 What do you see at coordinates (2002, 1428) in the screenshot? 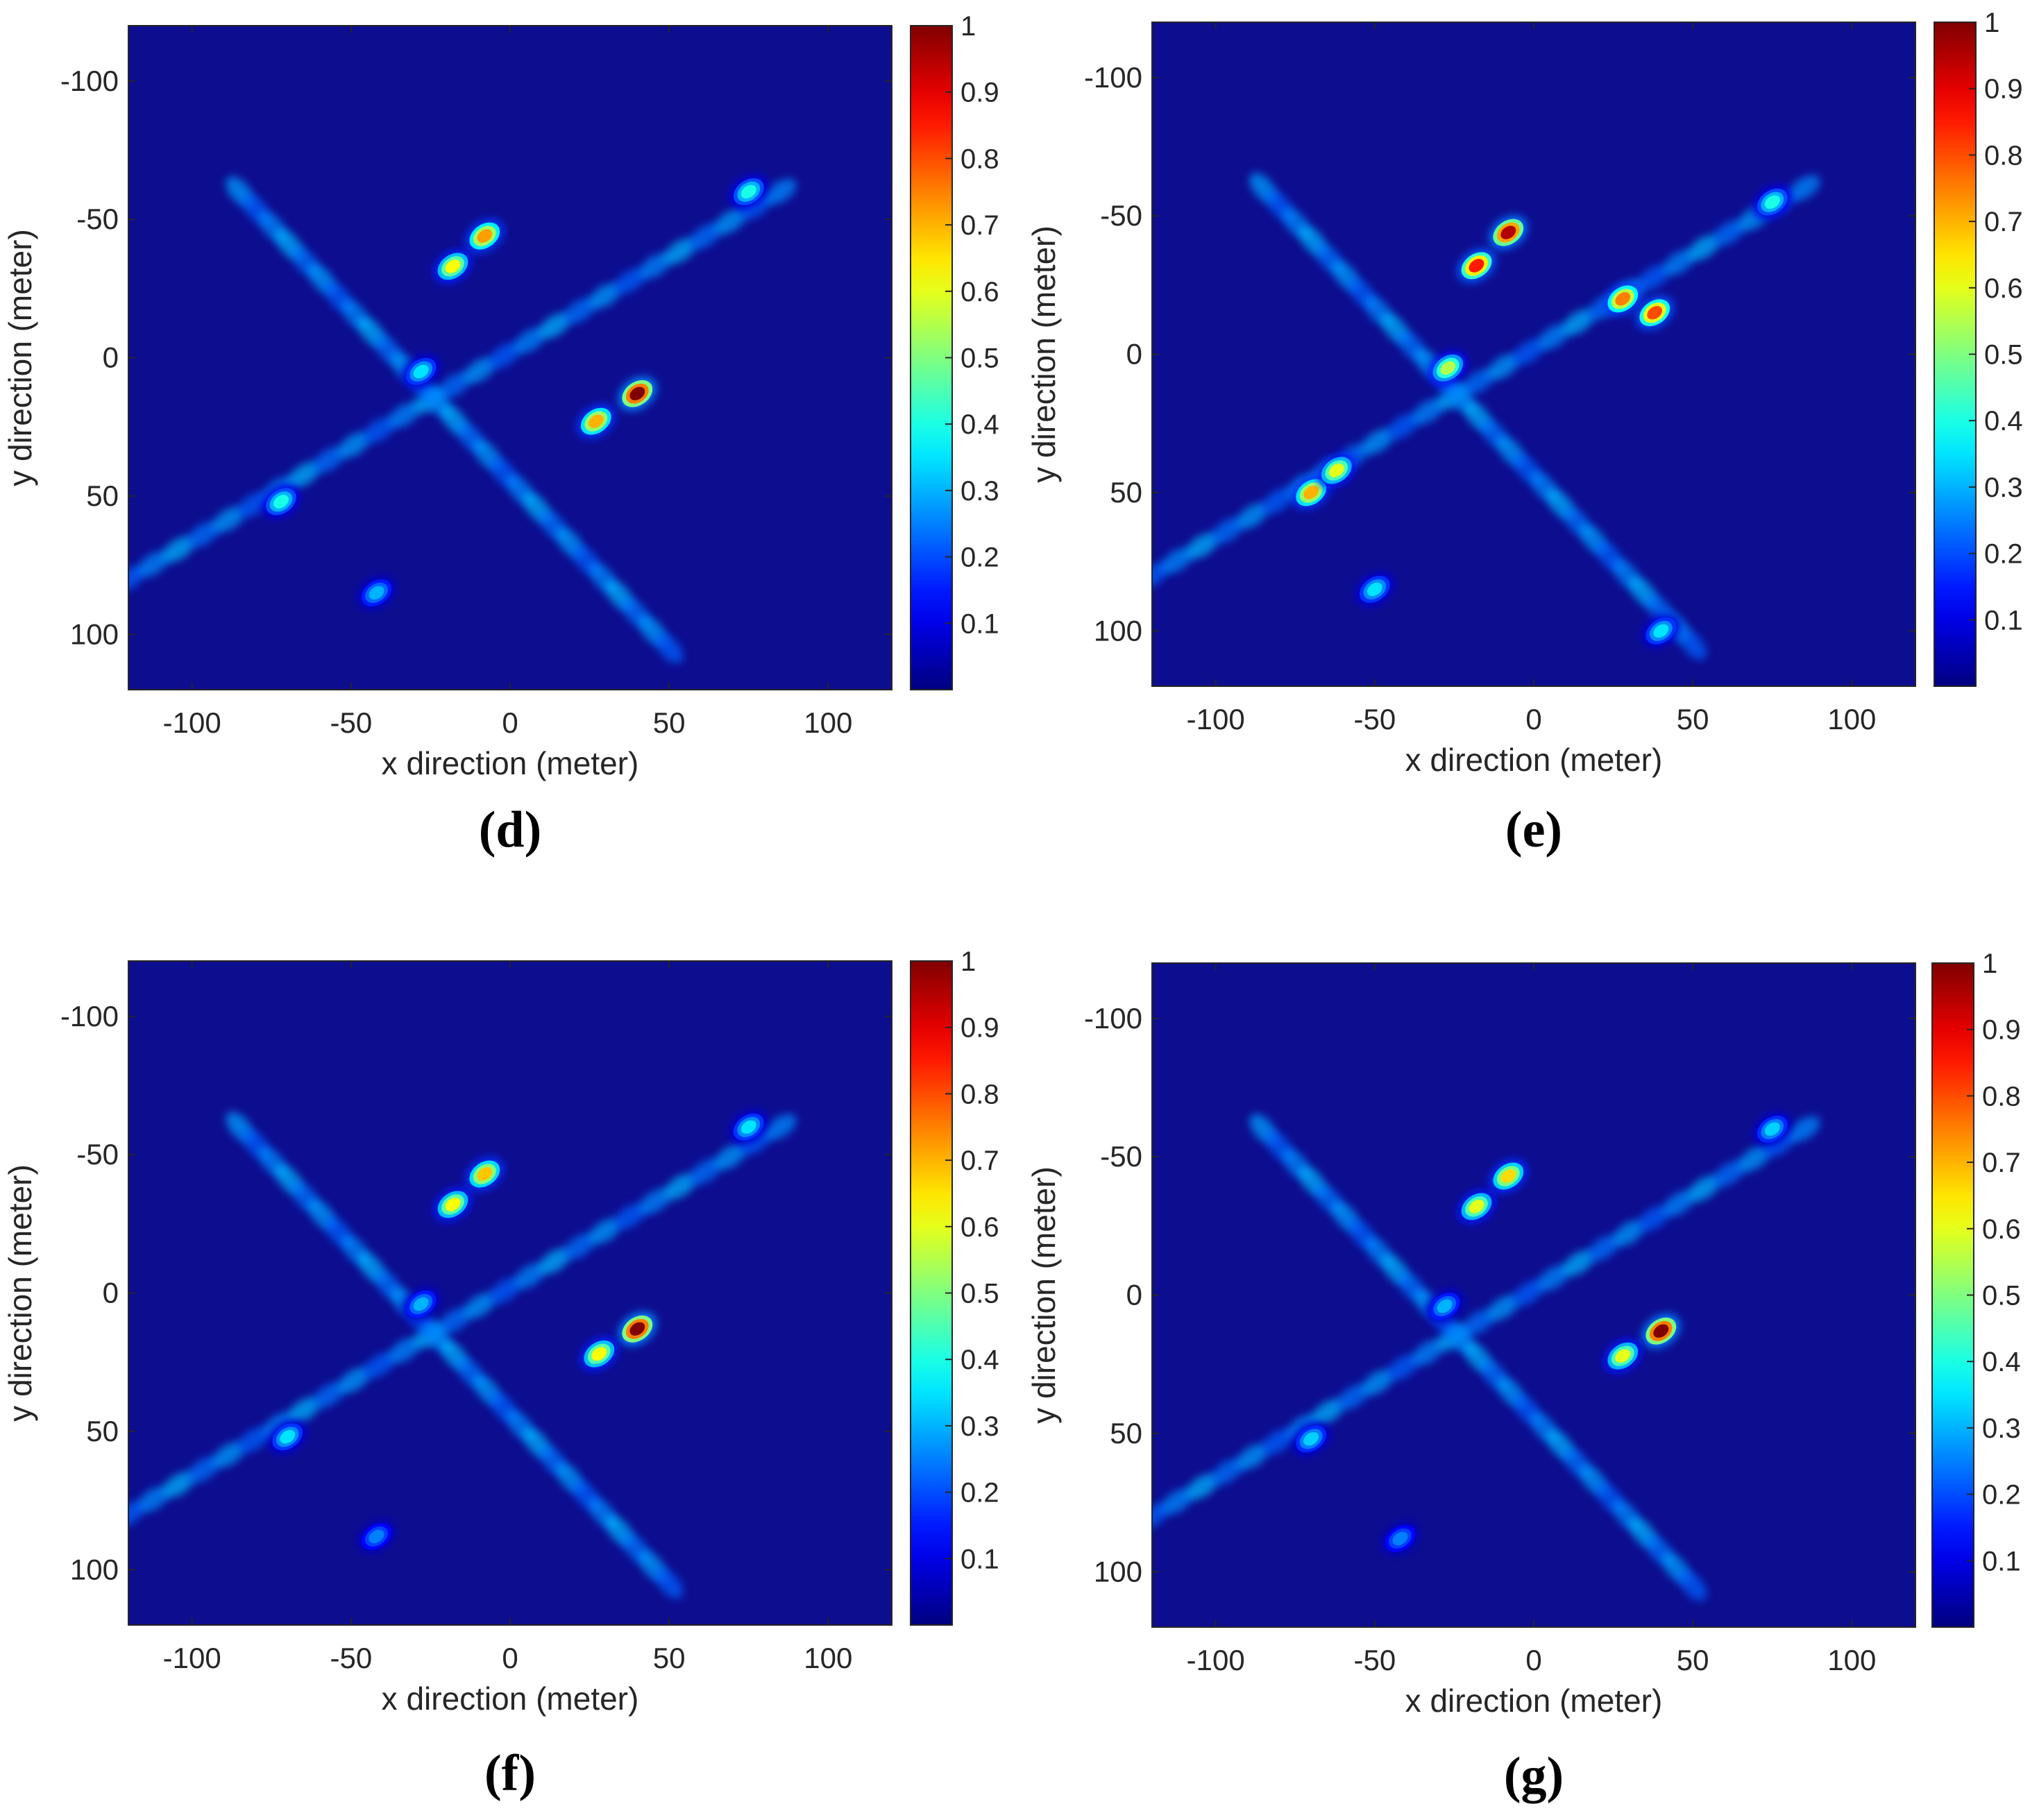
I see `colorbar-tick-label: 0.3` at bounding box center [2002, 1428].